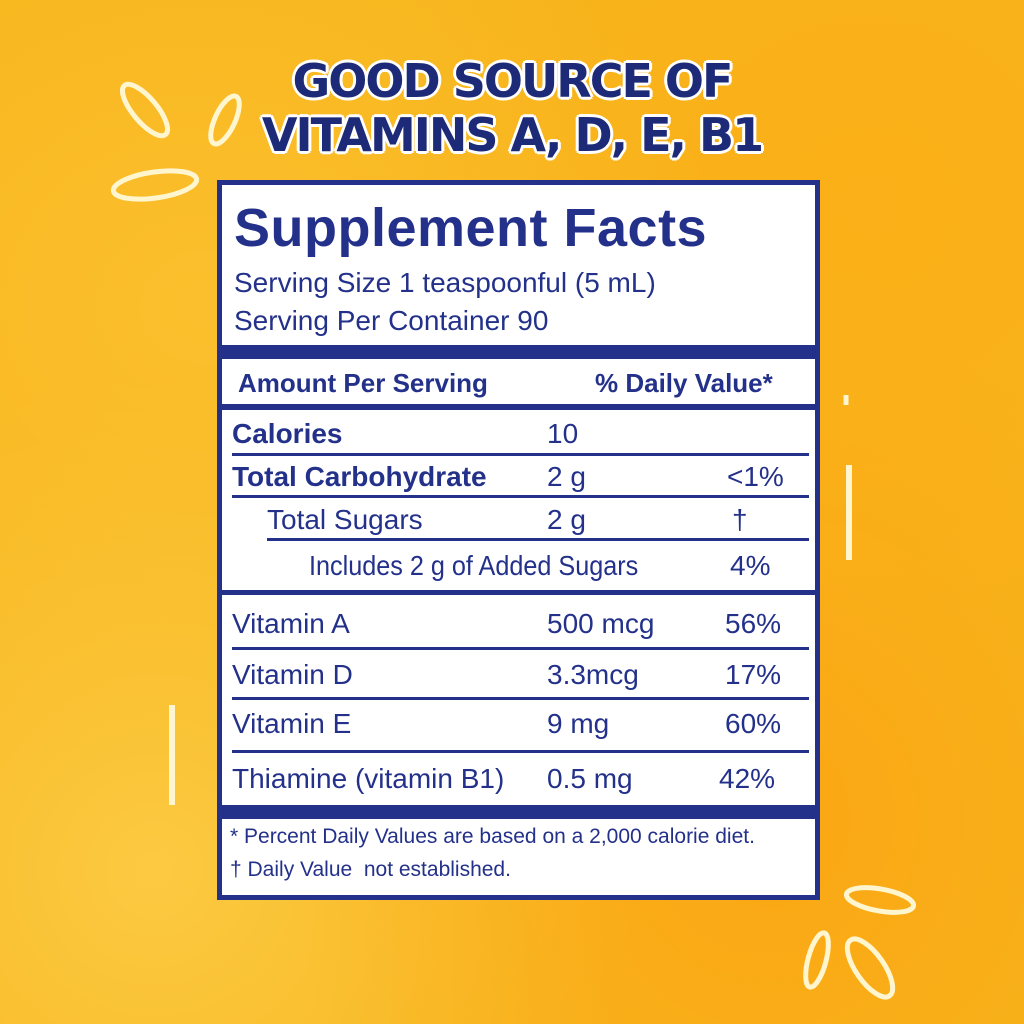 The height and width of the screenshot is (1024, 1024). Describe the element at coordinates (359, 476) in the screenshot. I see `row-carbohydrate-name: Total Carbohydrate` at that location.